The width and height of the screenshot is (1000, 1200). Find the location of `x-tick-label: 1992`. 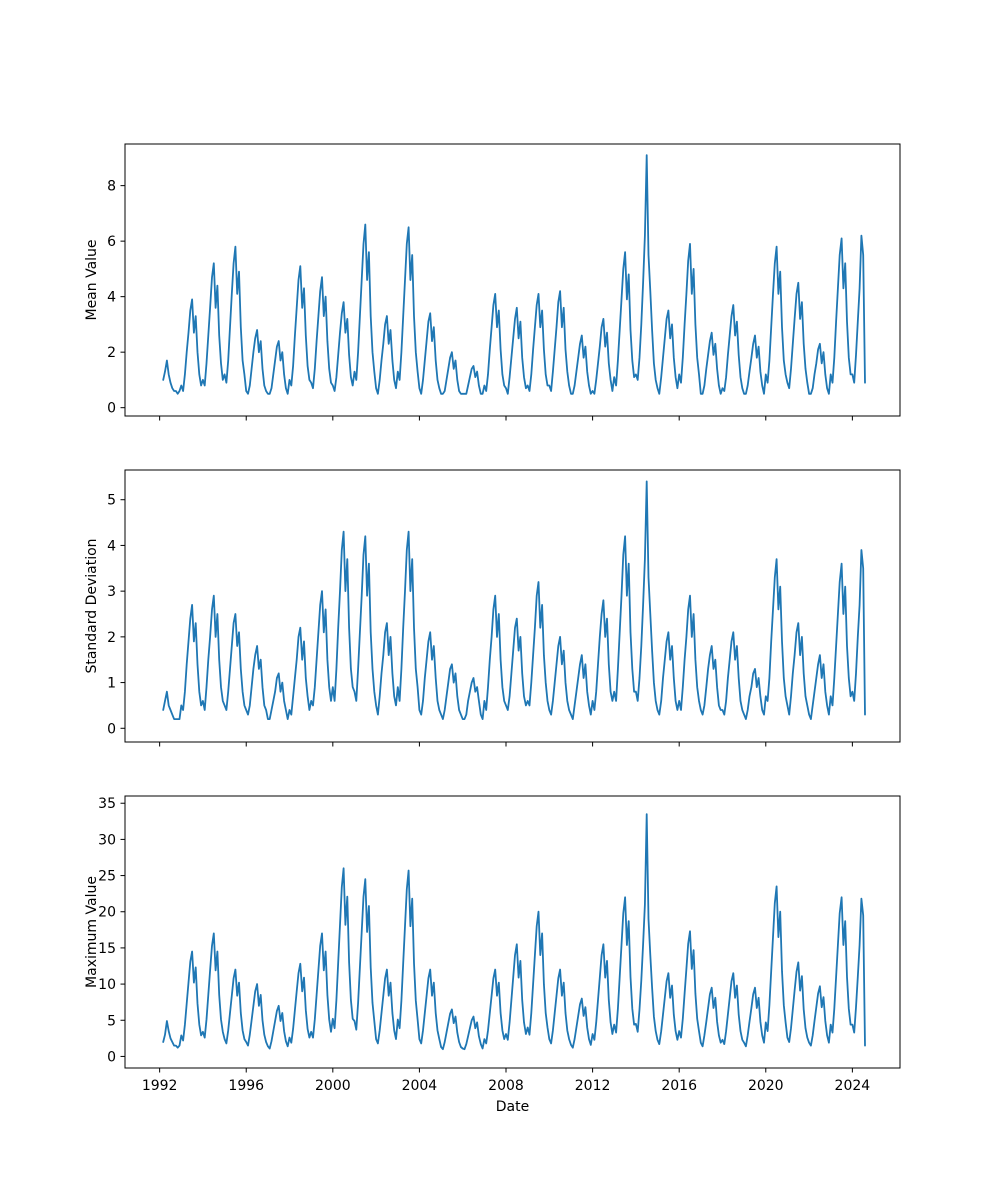

x-tick-label: 1992 is located at coordinates (160, 1086).